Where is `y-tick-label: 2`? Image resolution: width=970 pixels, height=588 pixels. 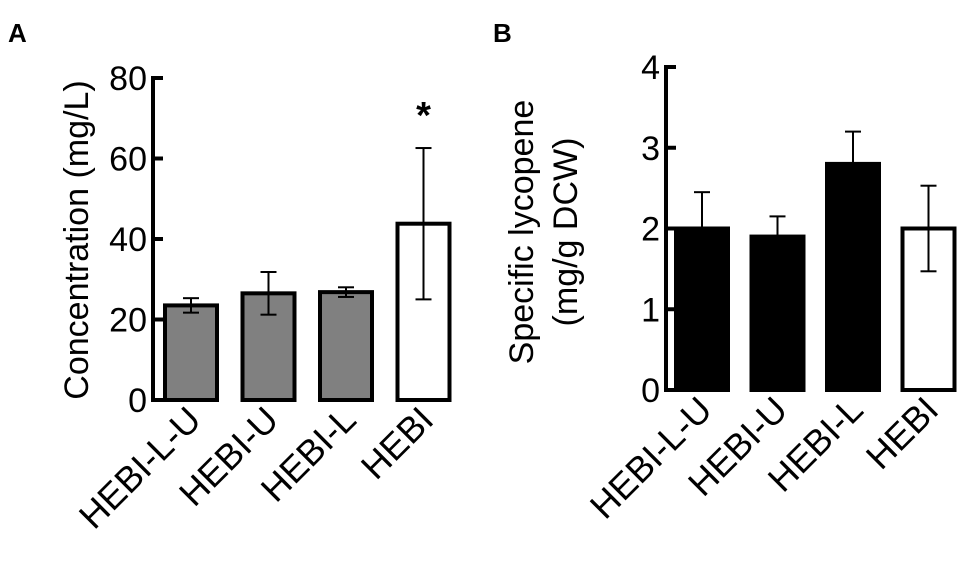 y-tick-label: 2 is located at coordinates (650, 230).